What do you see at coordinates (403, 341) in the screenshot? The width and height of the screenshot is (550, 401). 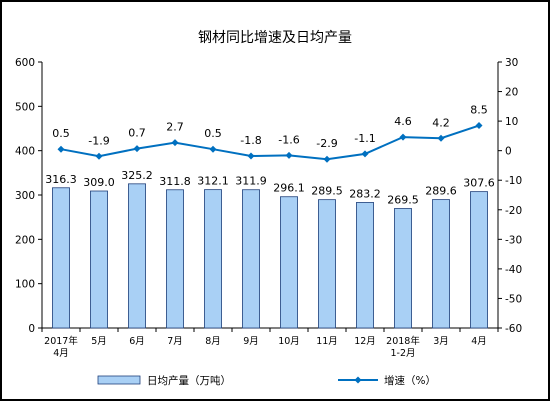 I see `x-tick-label: 2018年` at bounding box center [403, 341].